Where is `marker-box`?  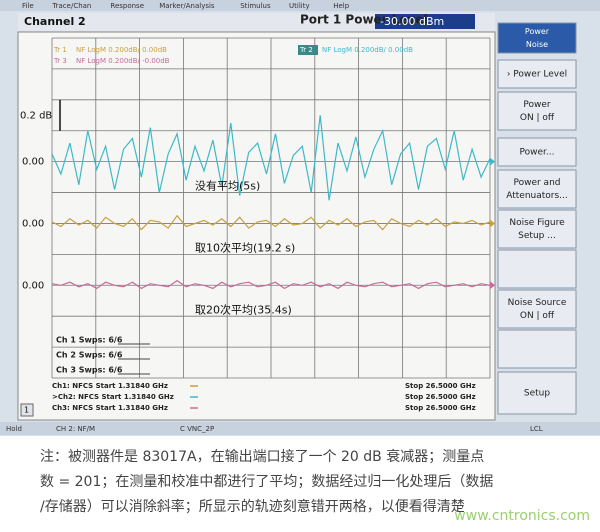
marker-box is located at coordinates (27, 410).